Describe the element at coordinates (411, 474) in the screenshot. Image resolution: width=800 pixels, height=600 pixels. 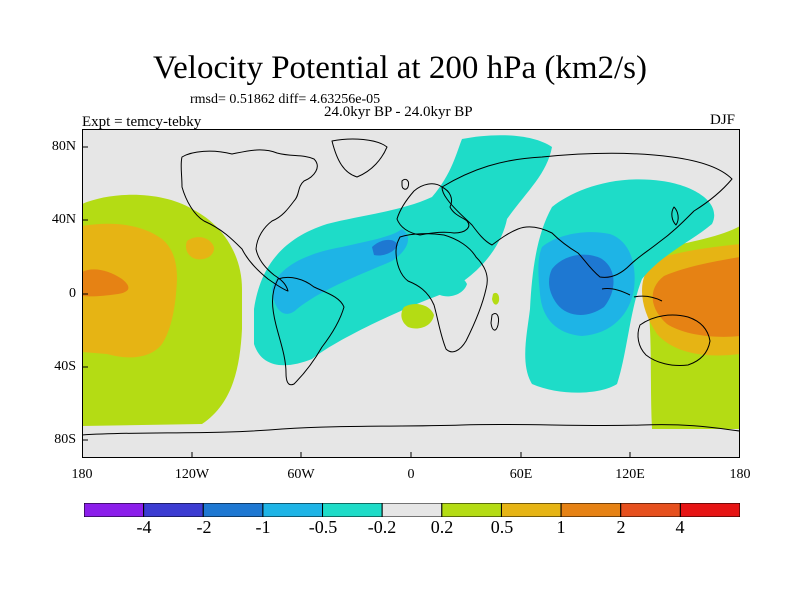
I see `lon-label-0: 0` at that location.